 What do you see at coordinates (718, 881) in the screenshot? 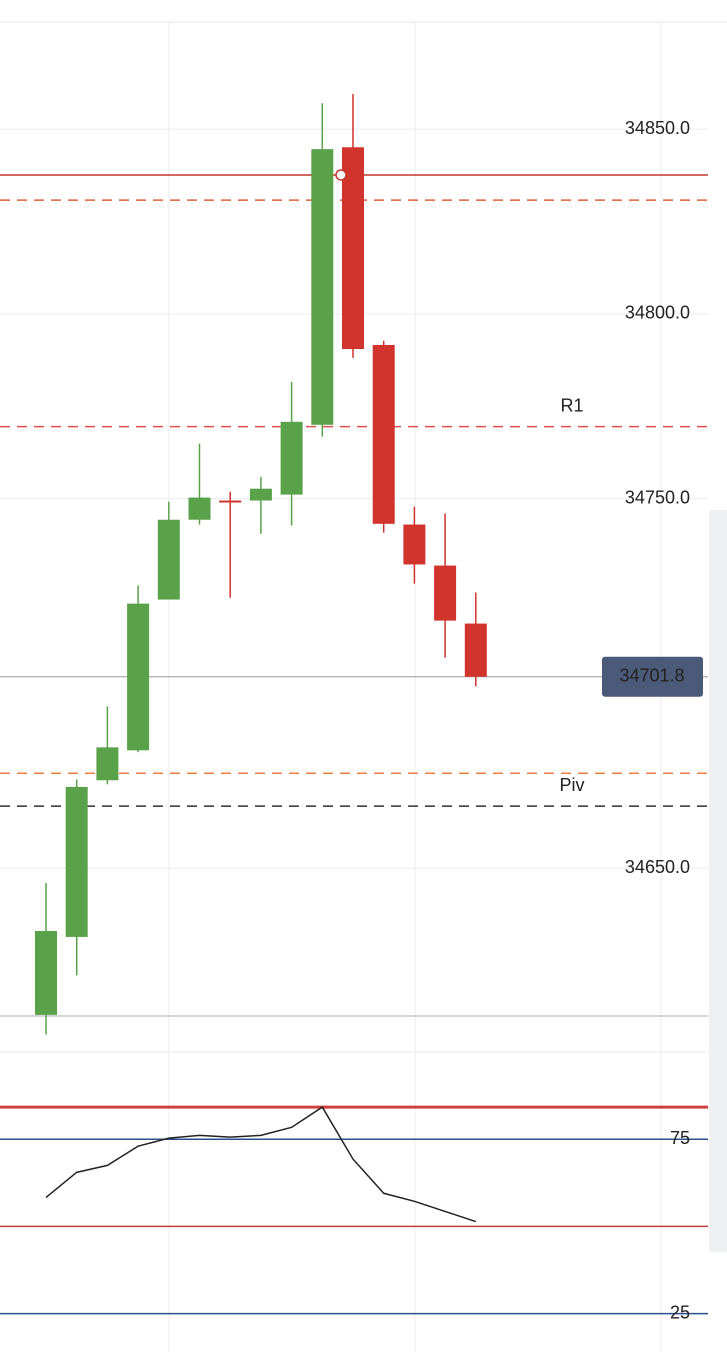
I see `scrollbar` at bounding box center [718, 881].